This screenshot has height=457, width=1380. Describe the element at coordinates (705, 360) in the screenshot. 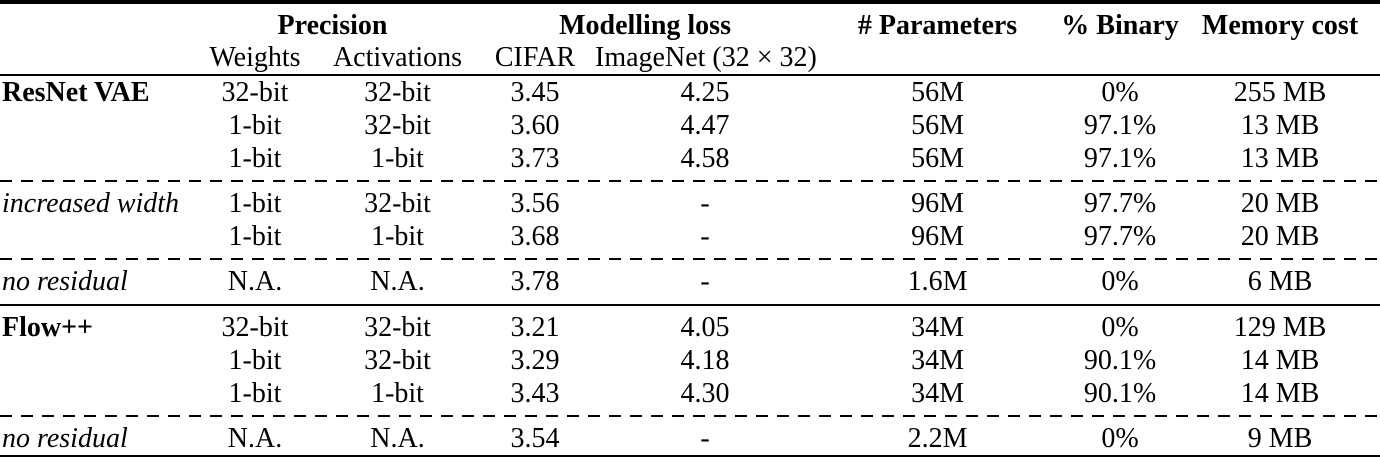

I see `cell-imagenet: 4.18` at that location.